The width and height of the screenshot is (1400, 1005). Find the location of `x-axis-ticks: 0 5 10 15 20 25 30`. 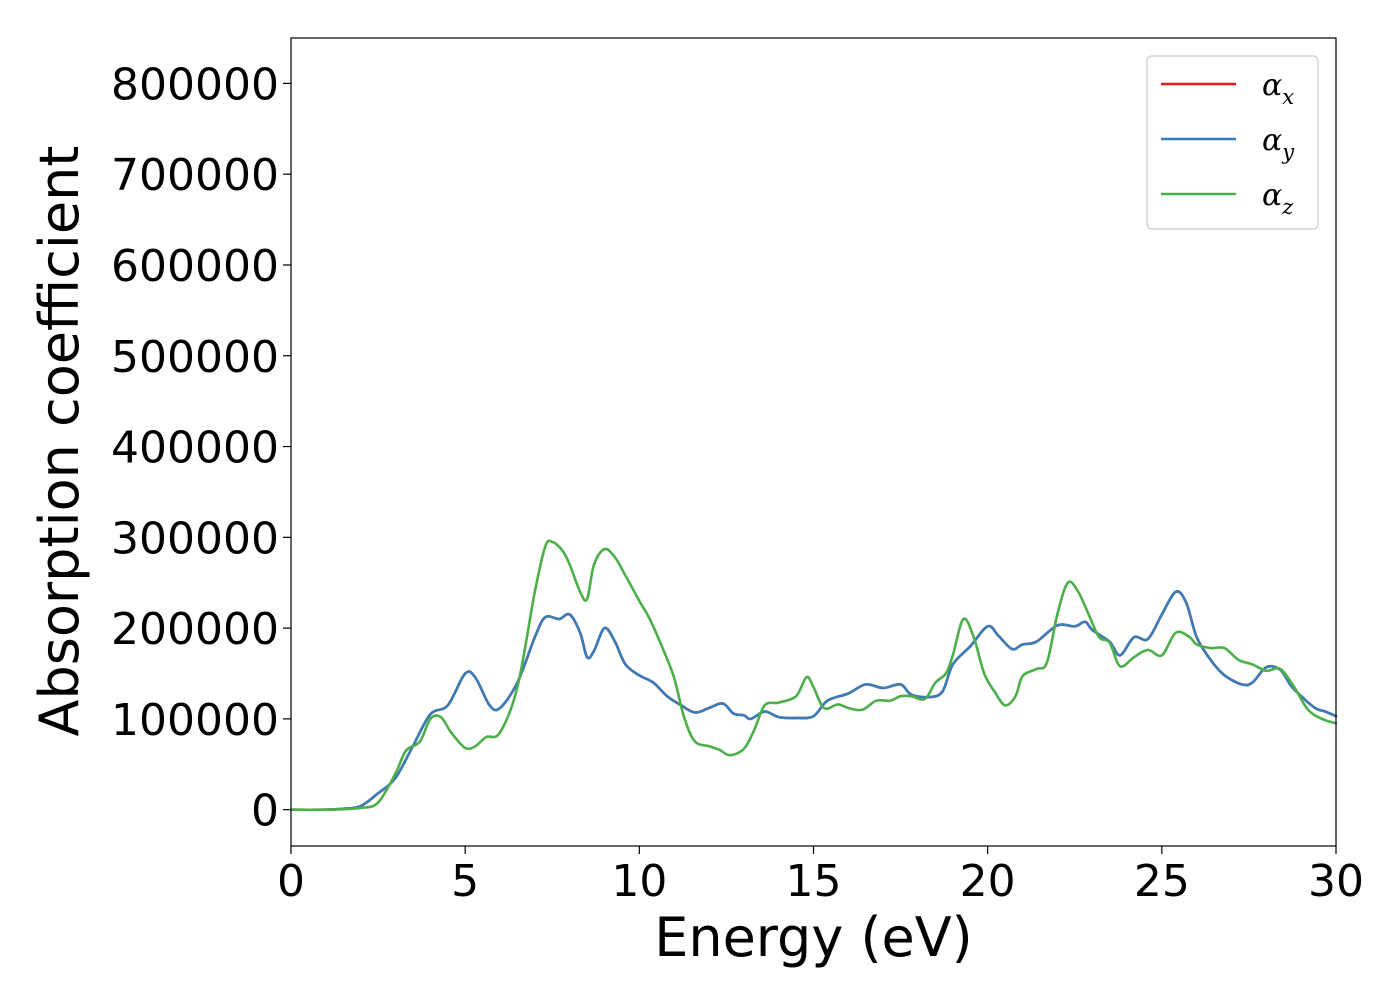

x-axis-ticks: 0 5 10 15 20 25 30 is located at coordinates (820, 876).